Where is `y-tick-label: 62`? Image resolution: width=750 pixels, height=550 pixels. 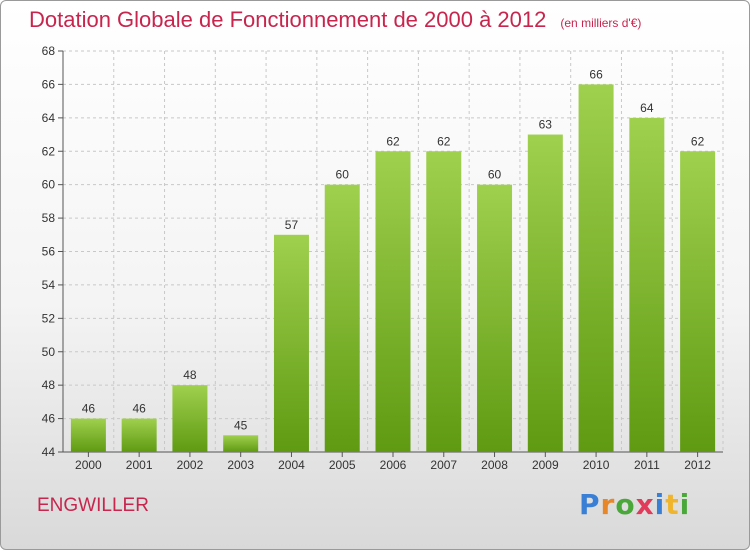 y-tick-label: 62 is located at coordinates (49, 151).